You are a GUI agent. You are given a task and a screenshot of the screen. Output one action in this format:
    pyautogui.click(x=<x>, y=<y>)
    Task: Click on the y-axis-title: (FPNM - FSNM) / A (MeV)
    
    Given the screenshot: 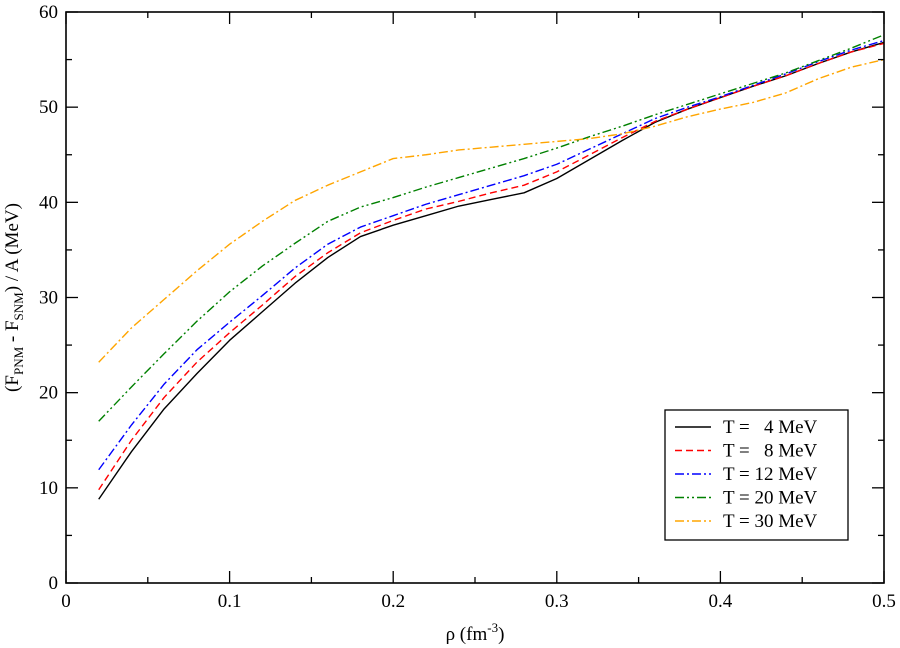 What is the action you would take?
    pyautogui.click(x=14, y=297)
    